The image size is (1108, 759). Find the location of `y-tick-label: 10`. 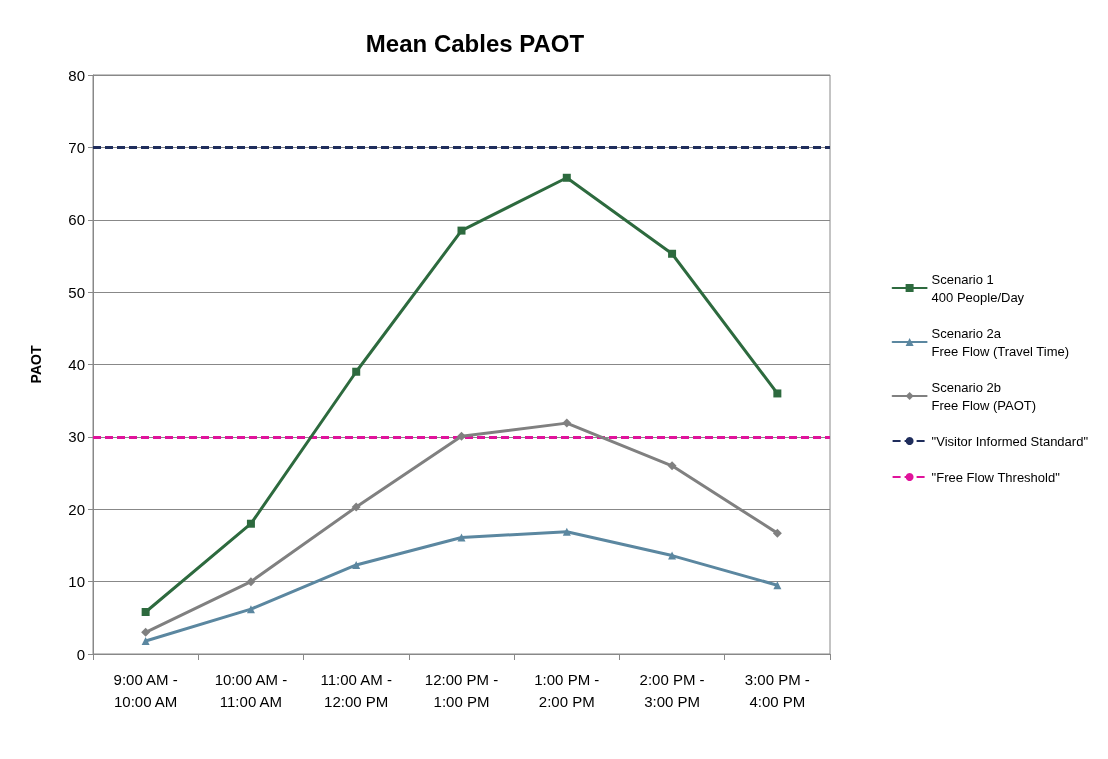

y-tick-label: 10 is located at coordinates (76, 582).